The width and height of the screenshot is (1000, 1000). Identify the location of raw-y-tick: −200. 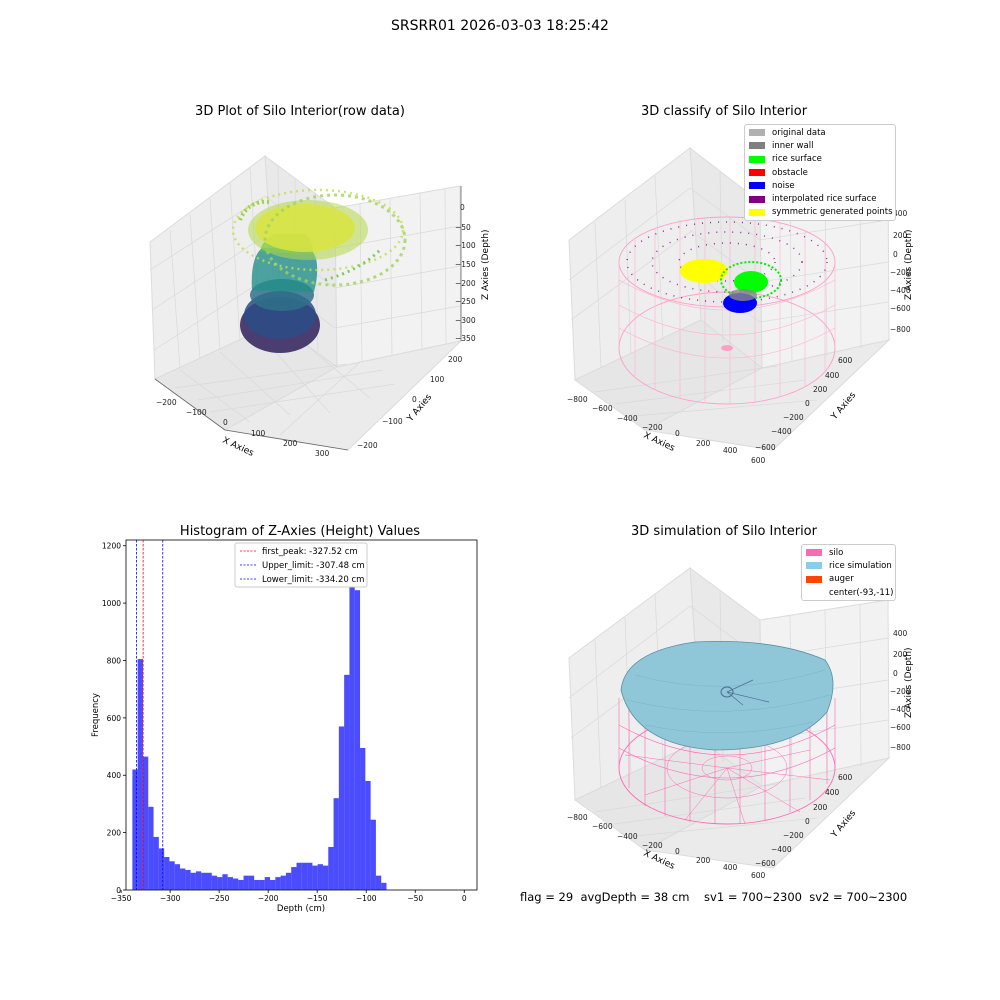
(367, 445).